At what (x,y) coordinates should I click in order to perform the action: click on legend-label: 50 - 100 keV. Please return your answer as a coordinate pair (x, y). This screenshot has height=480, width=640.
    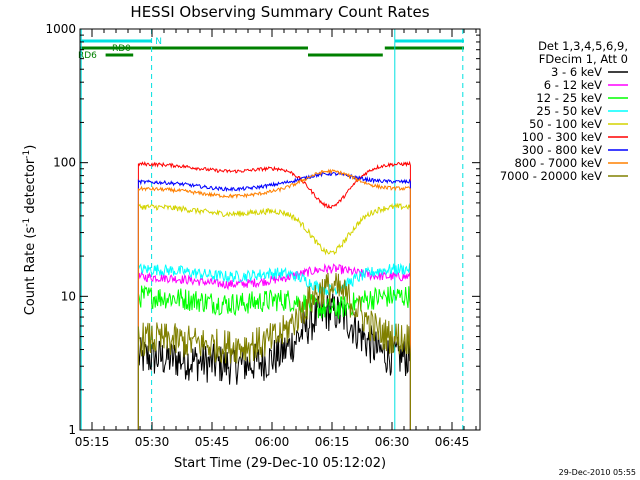
    Looking at the image, I should click on (565, 124).